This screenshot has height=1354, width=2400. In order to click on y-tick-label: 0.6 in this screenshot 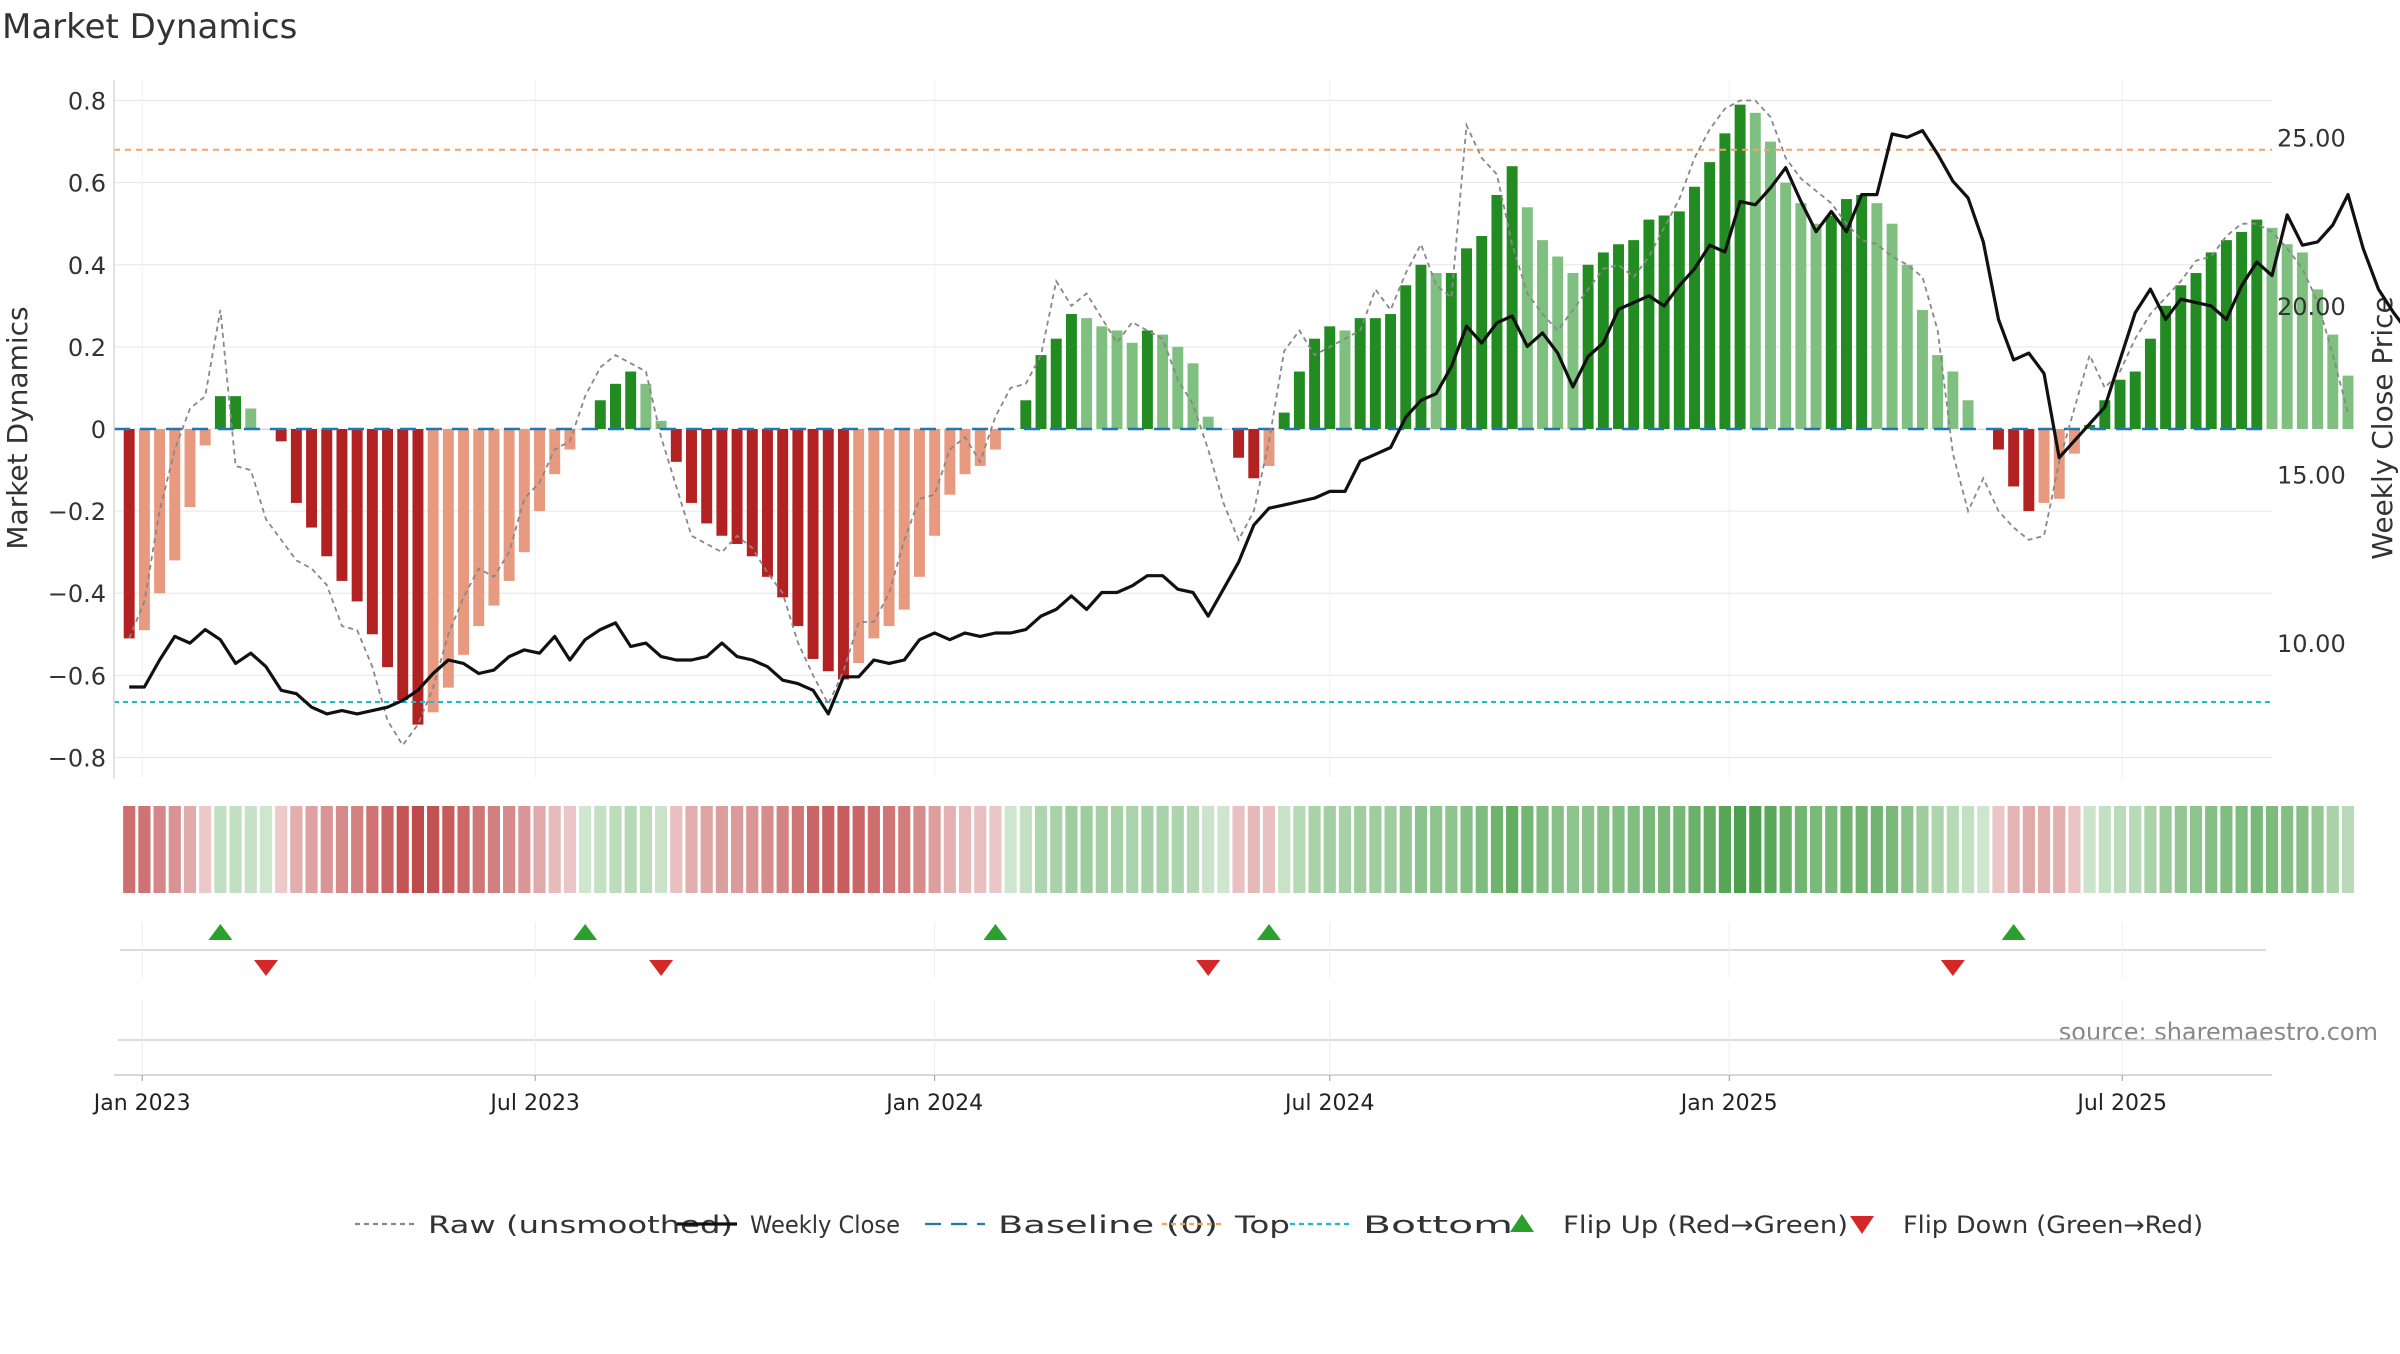, I will do `click(87, 184)`.